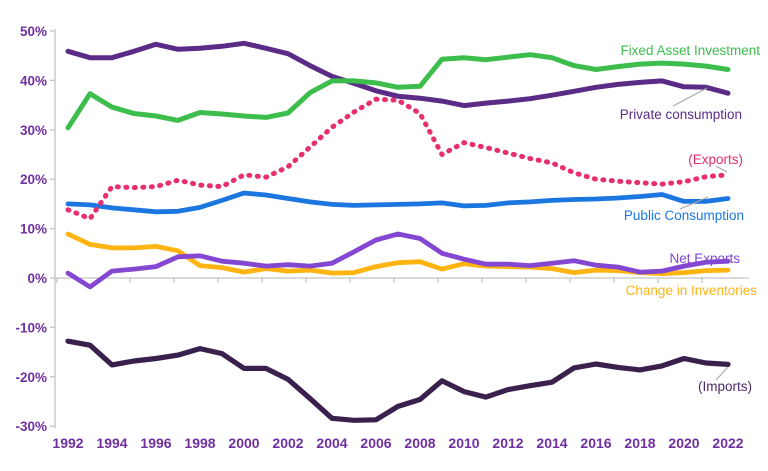 This screenshot has height=471, width=768. What do you see at coordinates (375, 443) in the screenshot?
I see `x-axis-tick-label: 2006` at bounding box center [375, 443].